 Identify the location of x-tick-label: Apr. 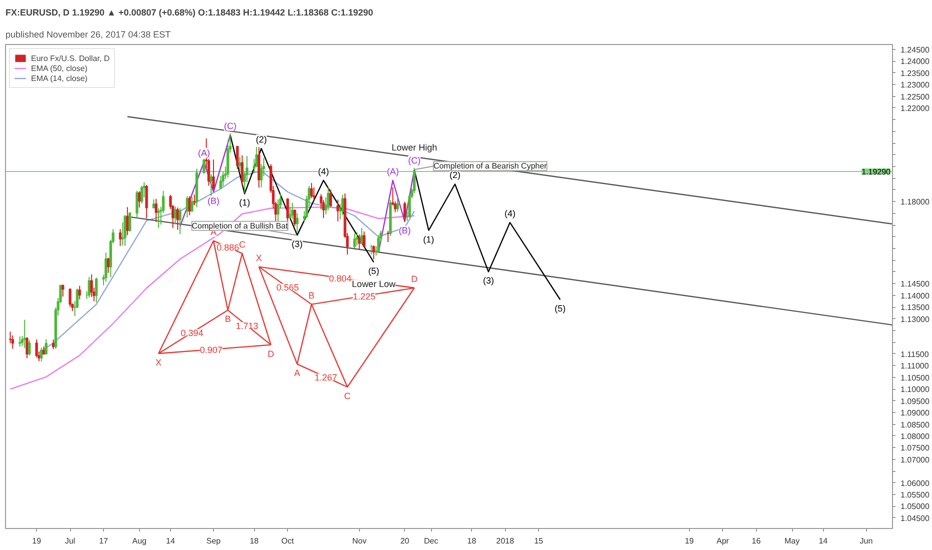
(723, 541).